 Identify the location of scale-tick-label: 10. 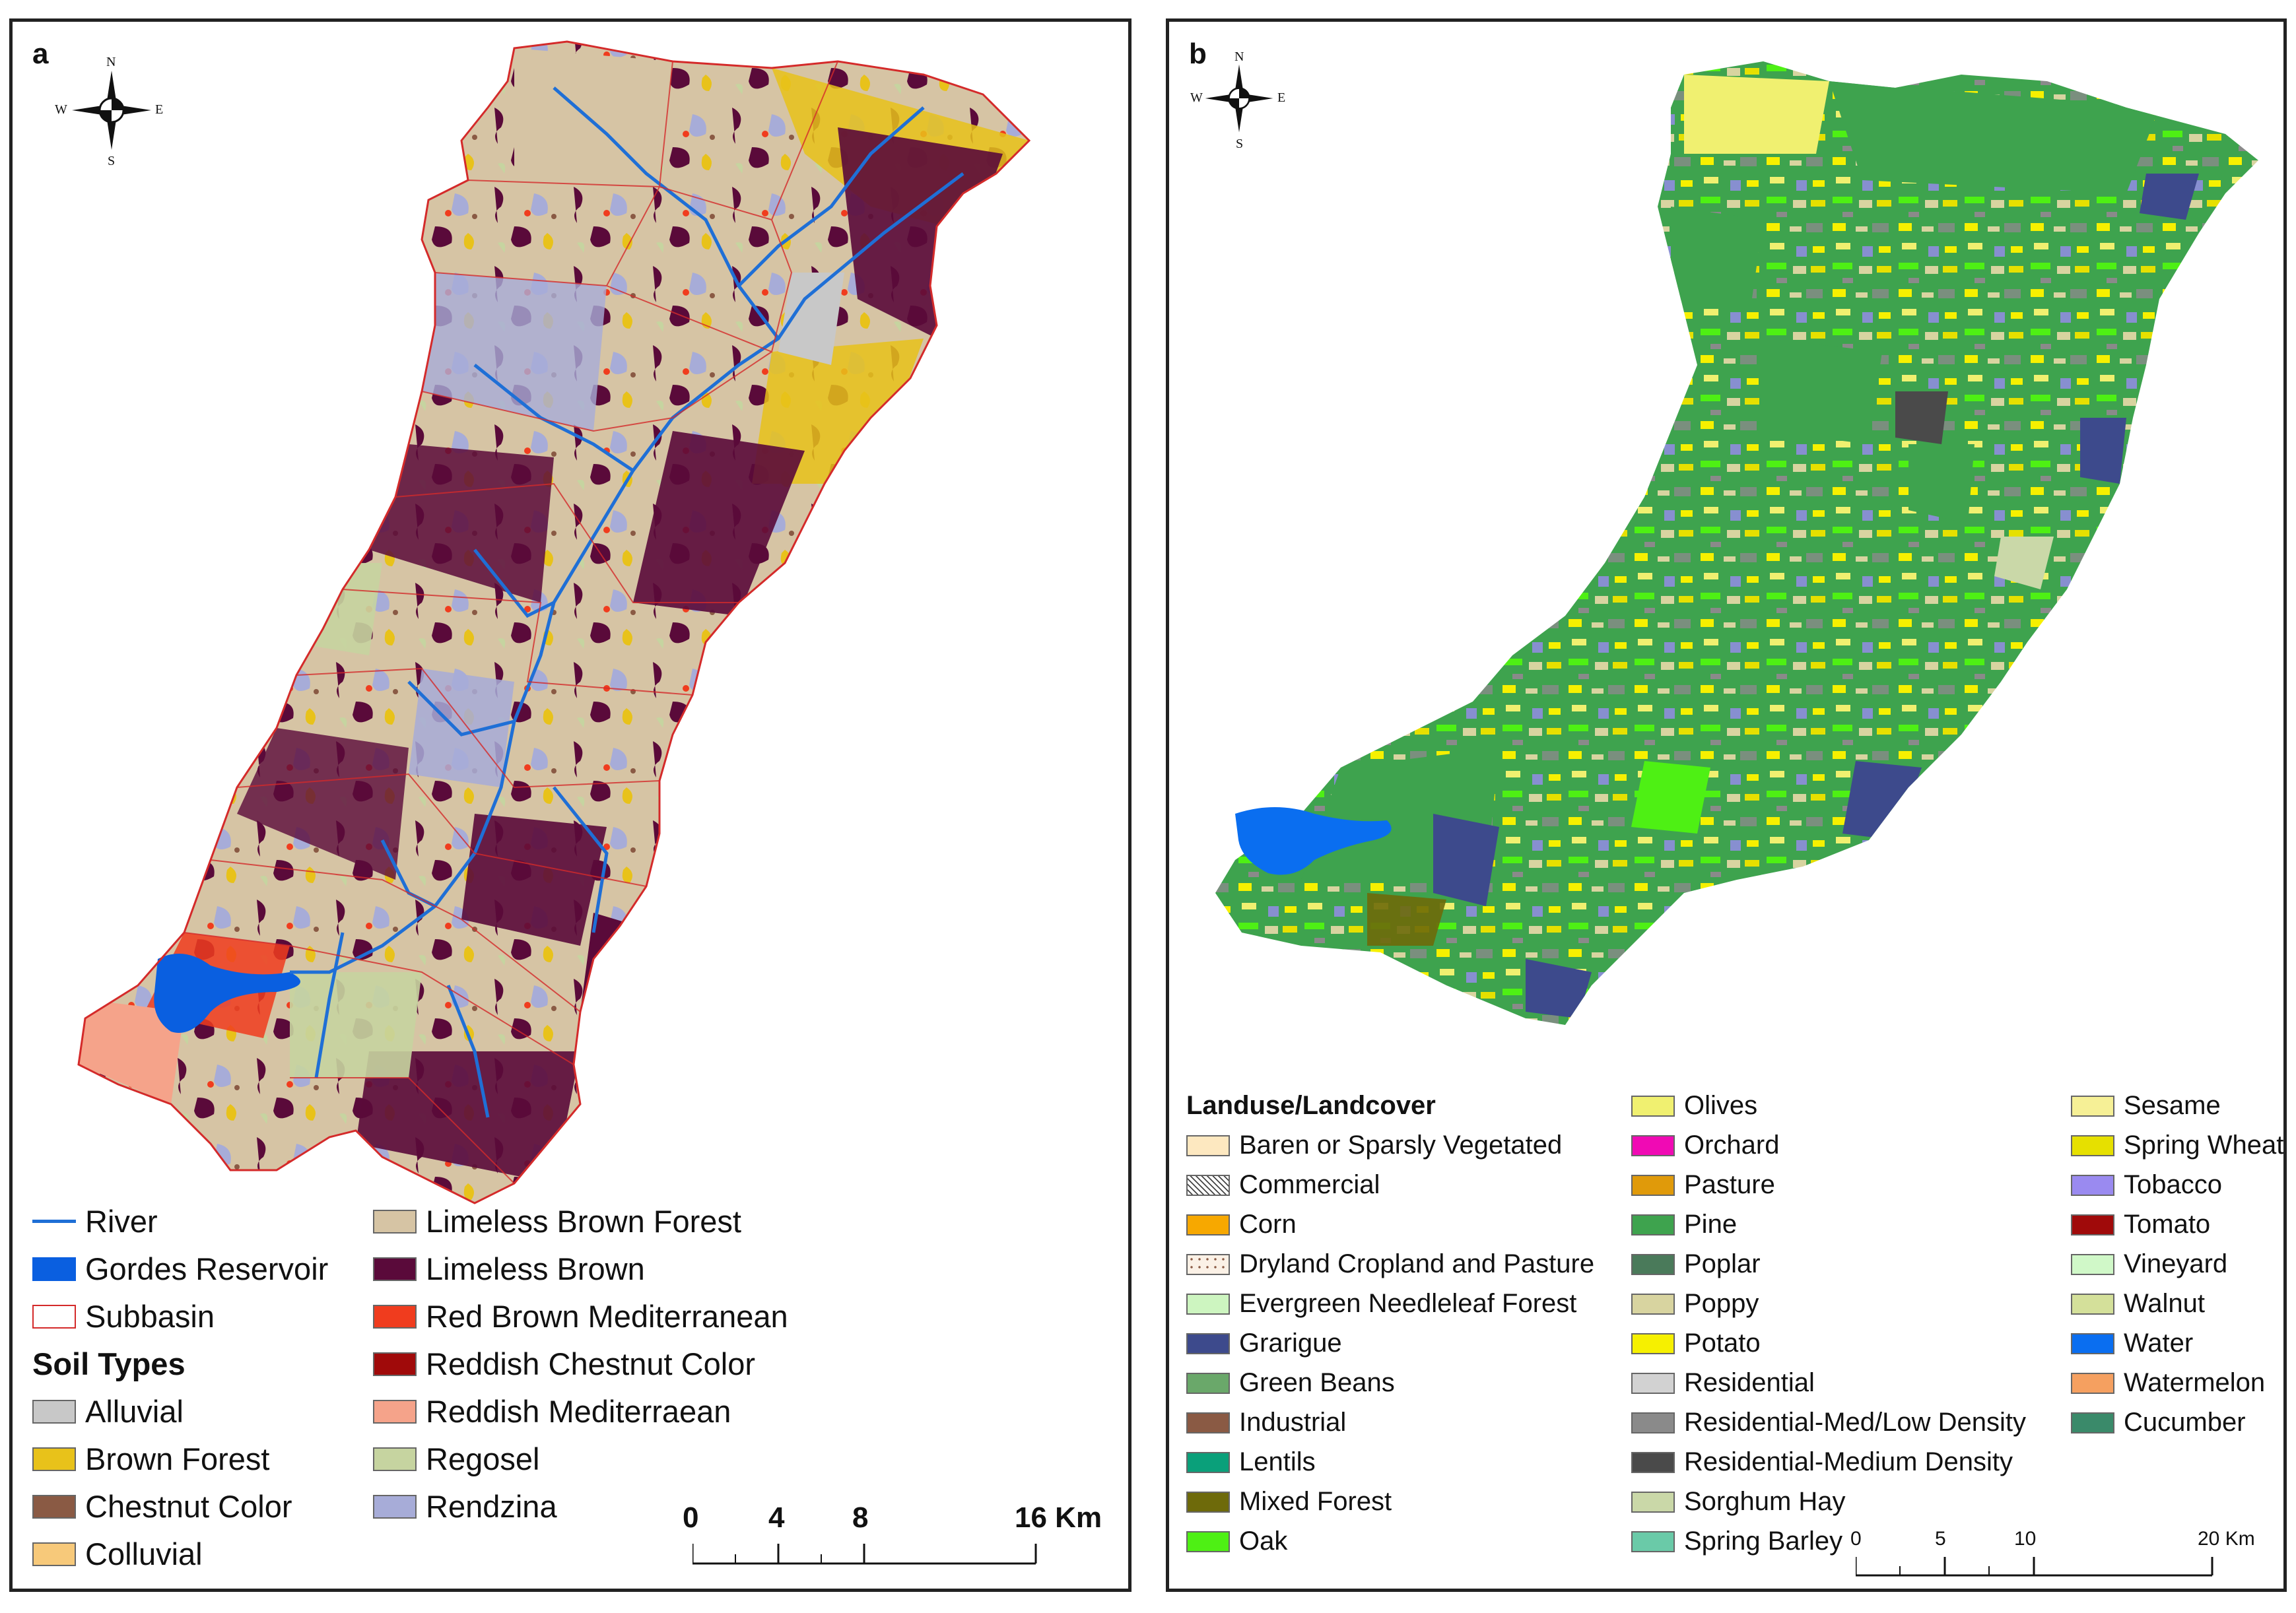
(2025, 1539).